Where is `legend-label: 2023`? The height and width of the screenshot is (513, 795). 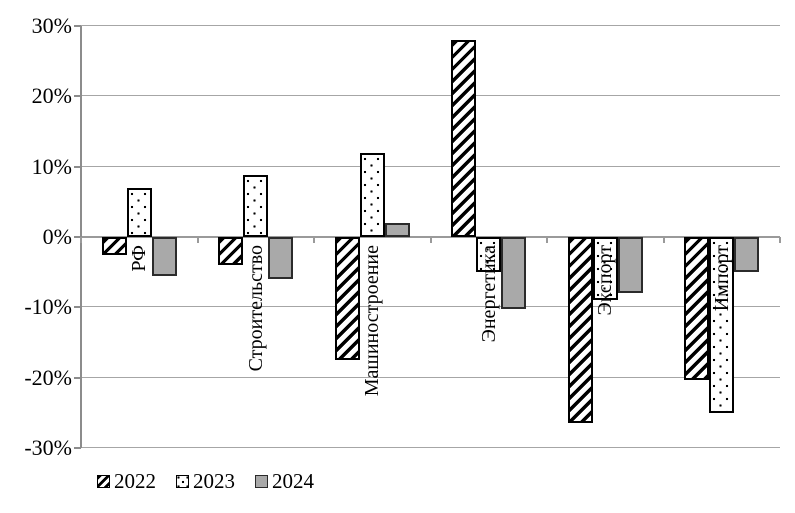 legend-label: 2023 is located at coordinates (214, 481).